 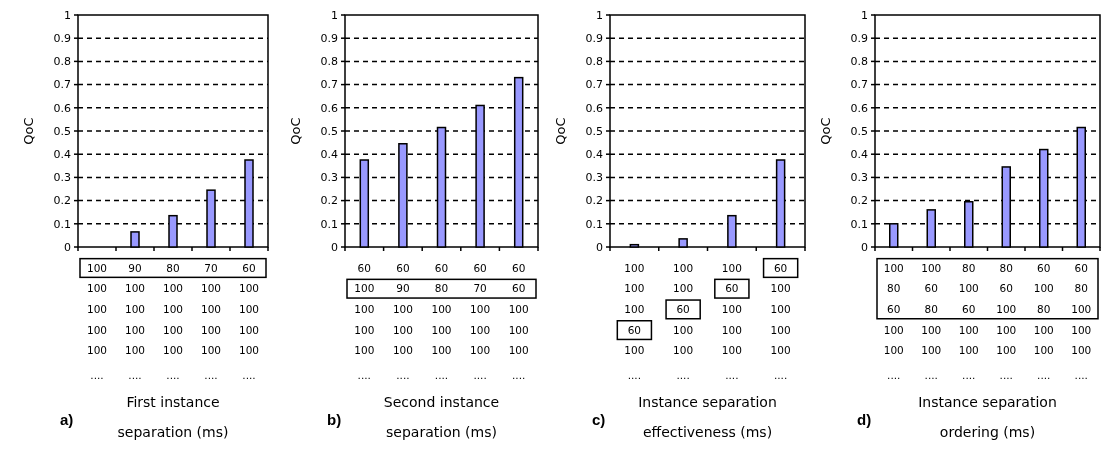 What do you see at coordinates (987, 417) in the screenshot?
I see `x-axis-title: Instance separation ordering (ms)` at bounding box center [987, 417].